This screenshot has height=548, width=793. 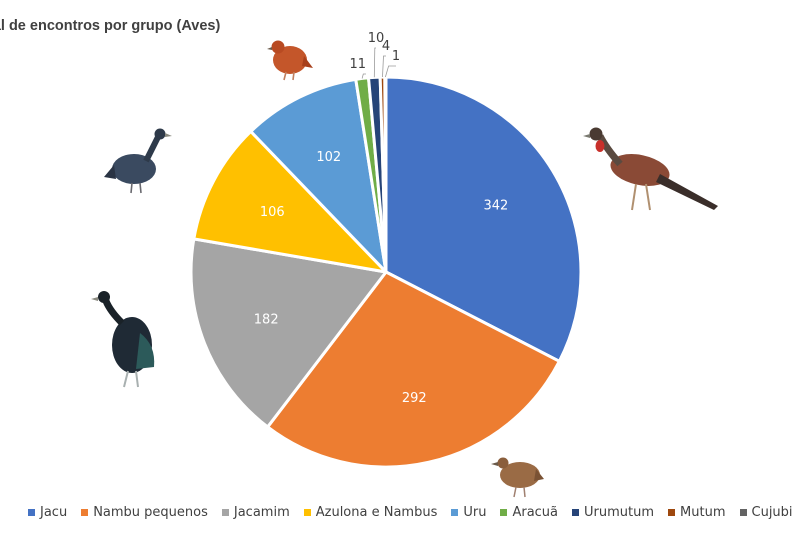 I want to click on legend-item: Cujubi, so click(x=766, y=512).